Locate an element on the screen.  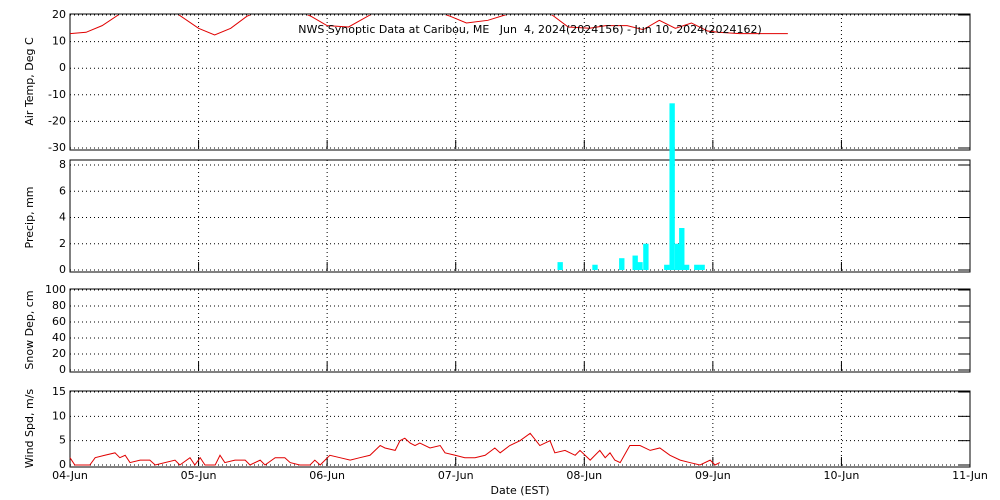
y-tick-label: 8 is located at coordinates (62, 164).